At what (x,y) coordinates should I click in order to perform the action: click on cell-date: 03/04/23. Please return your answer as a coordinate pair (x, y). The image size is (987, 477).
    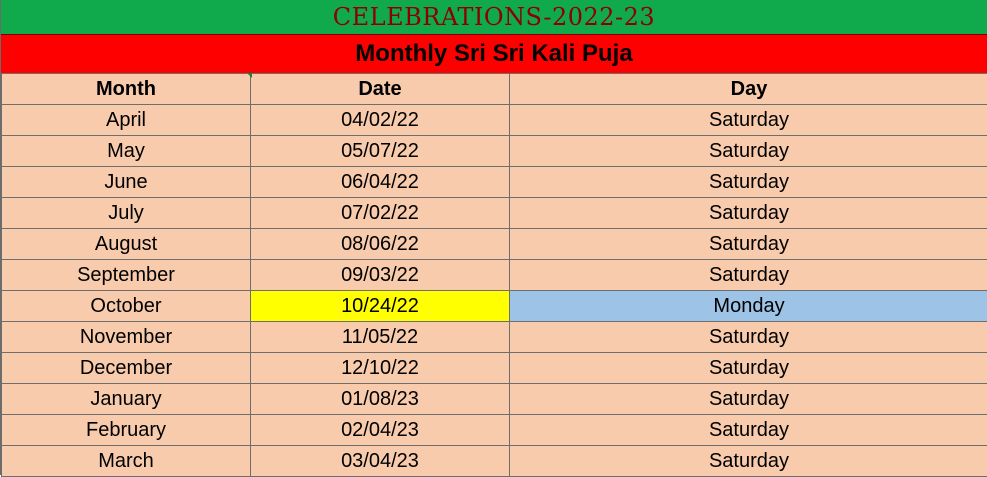
    Looking at the image, I should click on (380, 461).